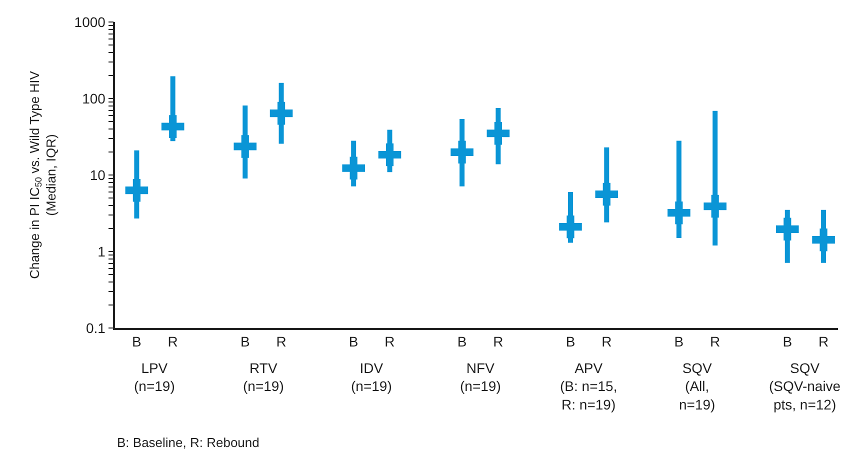  I want to click on text: SQV (All, n=19), so click(697, 386).